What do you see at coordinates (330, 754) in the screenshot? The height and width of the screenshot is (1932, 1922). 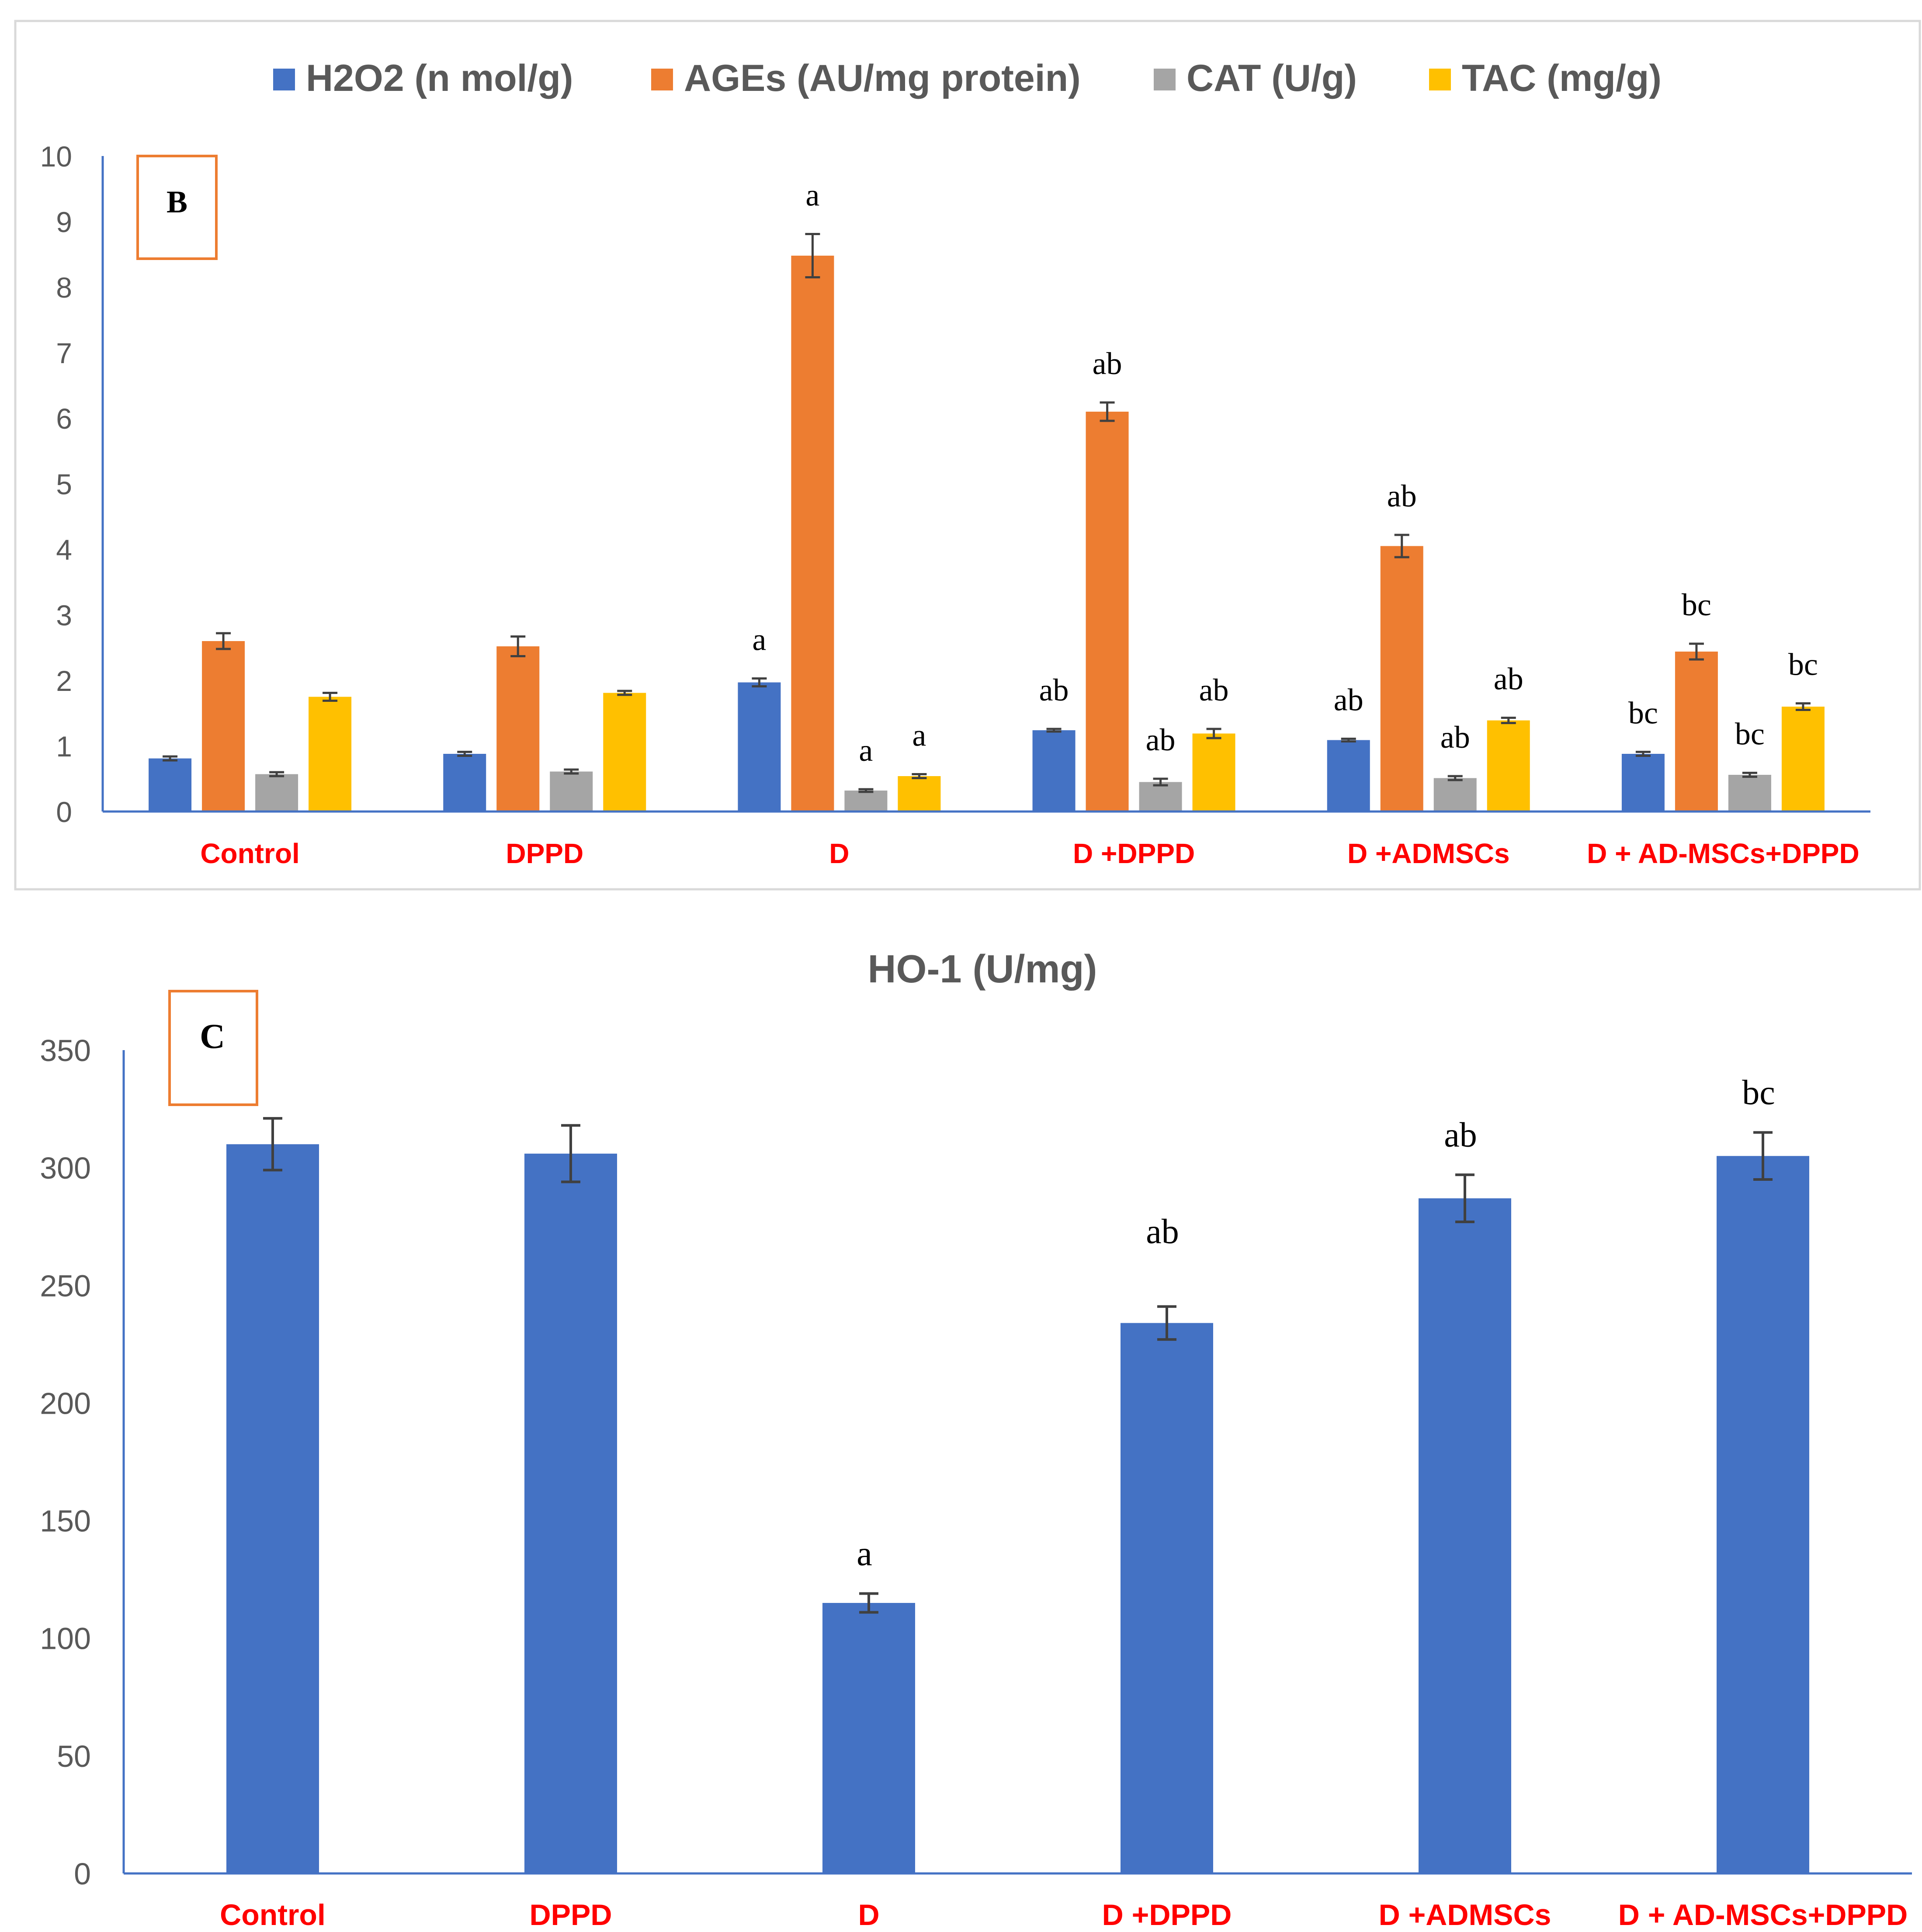 I see `bar-b-tac-mg-g-control` at bounding box center [330, 754].